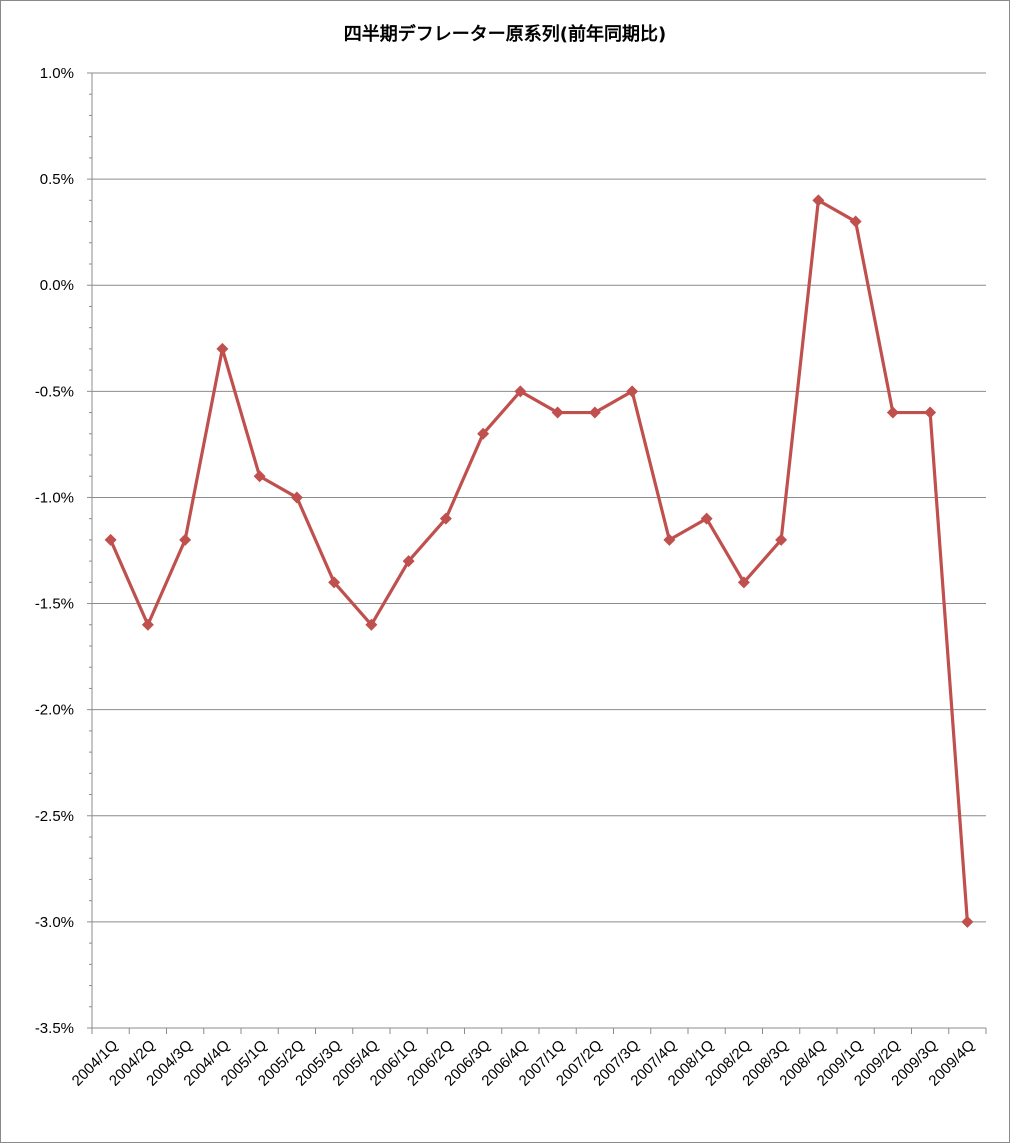 The width and height of the screenshot is (1010, 1143). What do you see at coordinates (54, 604) in the screenshot?
I see `y-tick-label: -1.5%` at bounding box center [54, 604].